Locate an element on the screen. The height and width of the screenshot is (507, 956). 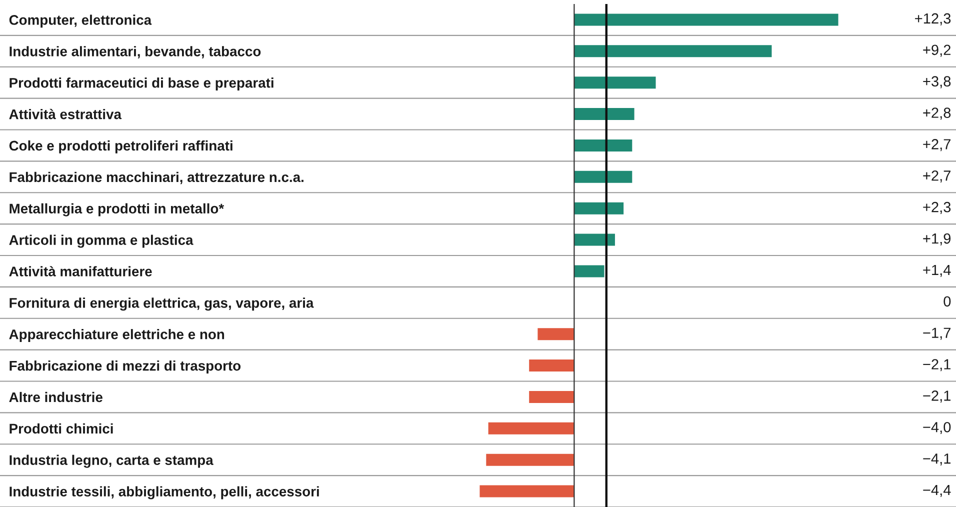
data-label: −4,1 is located at coordinates (937, 460).